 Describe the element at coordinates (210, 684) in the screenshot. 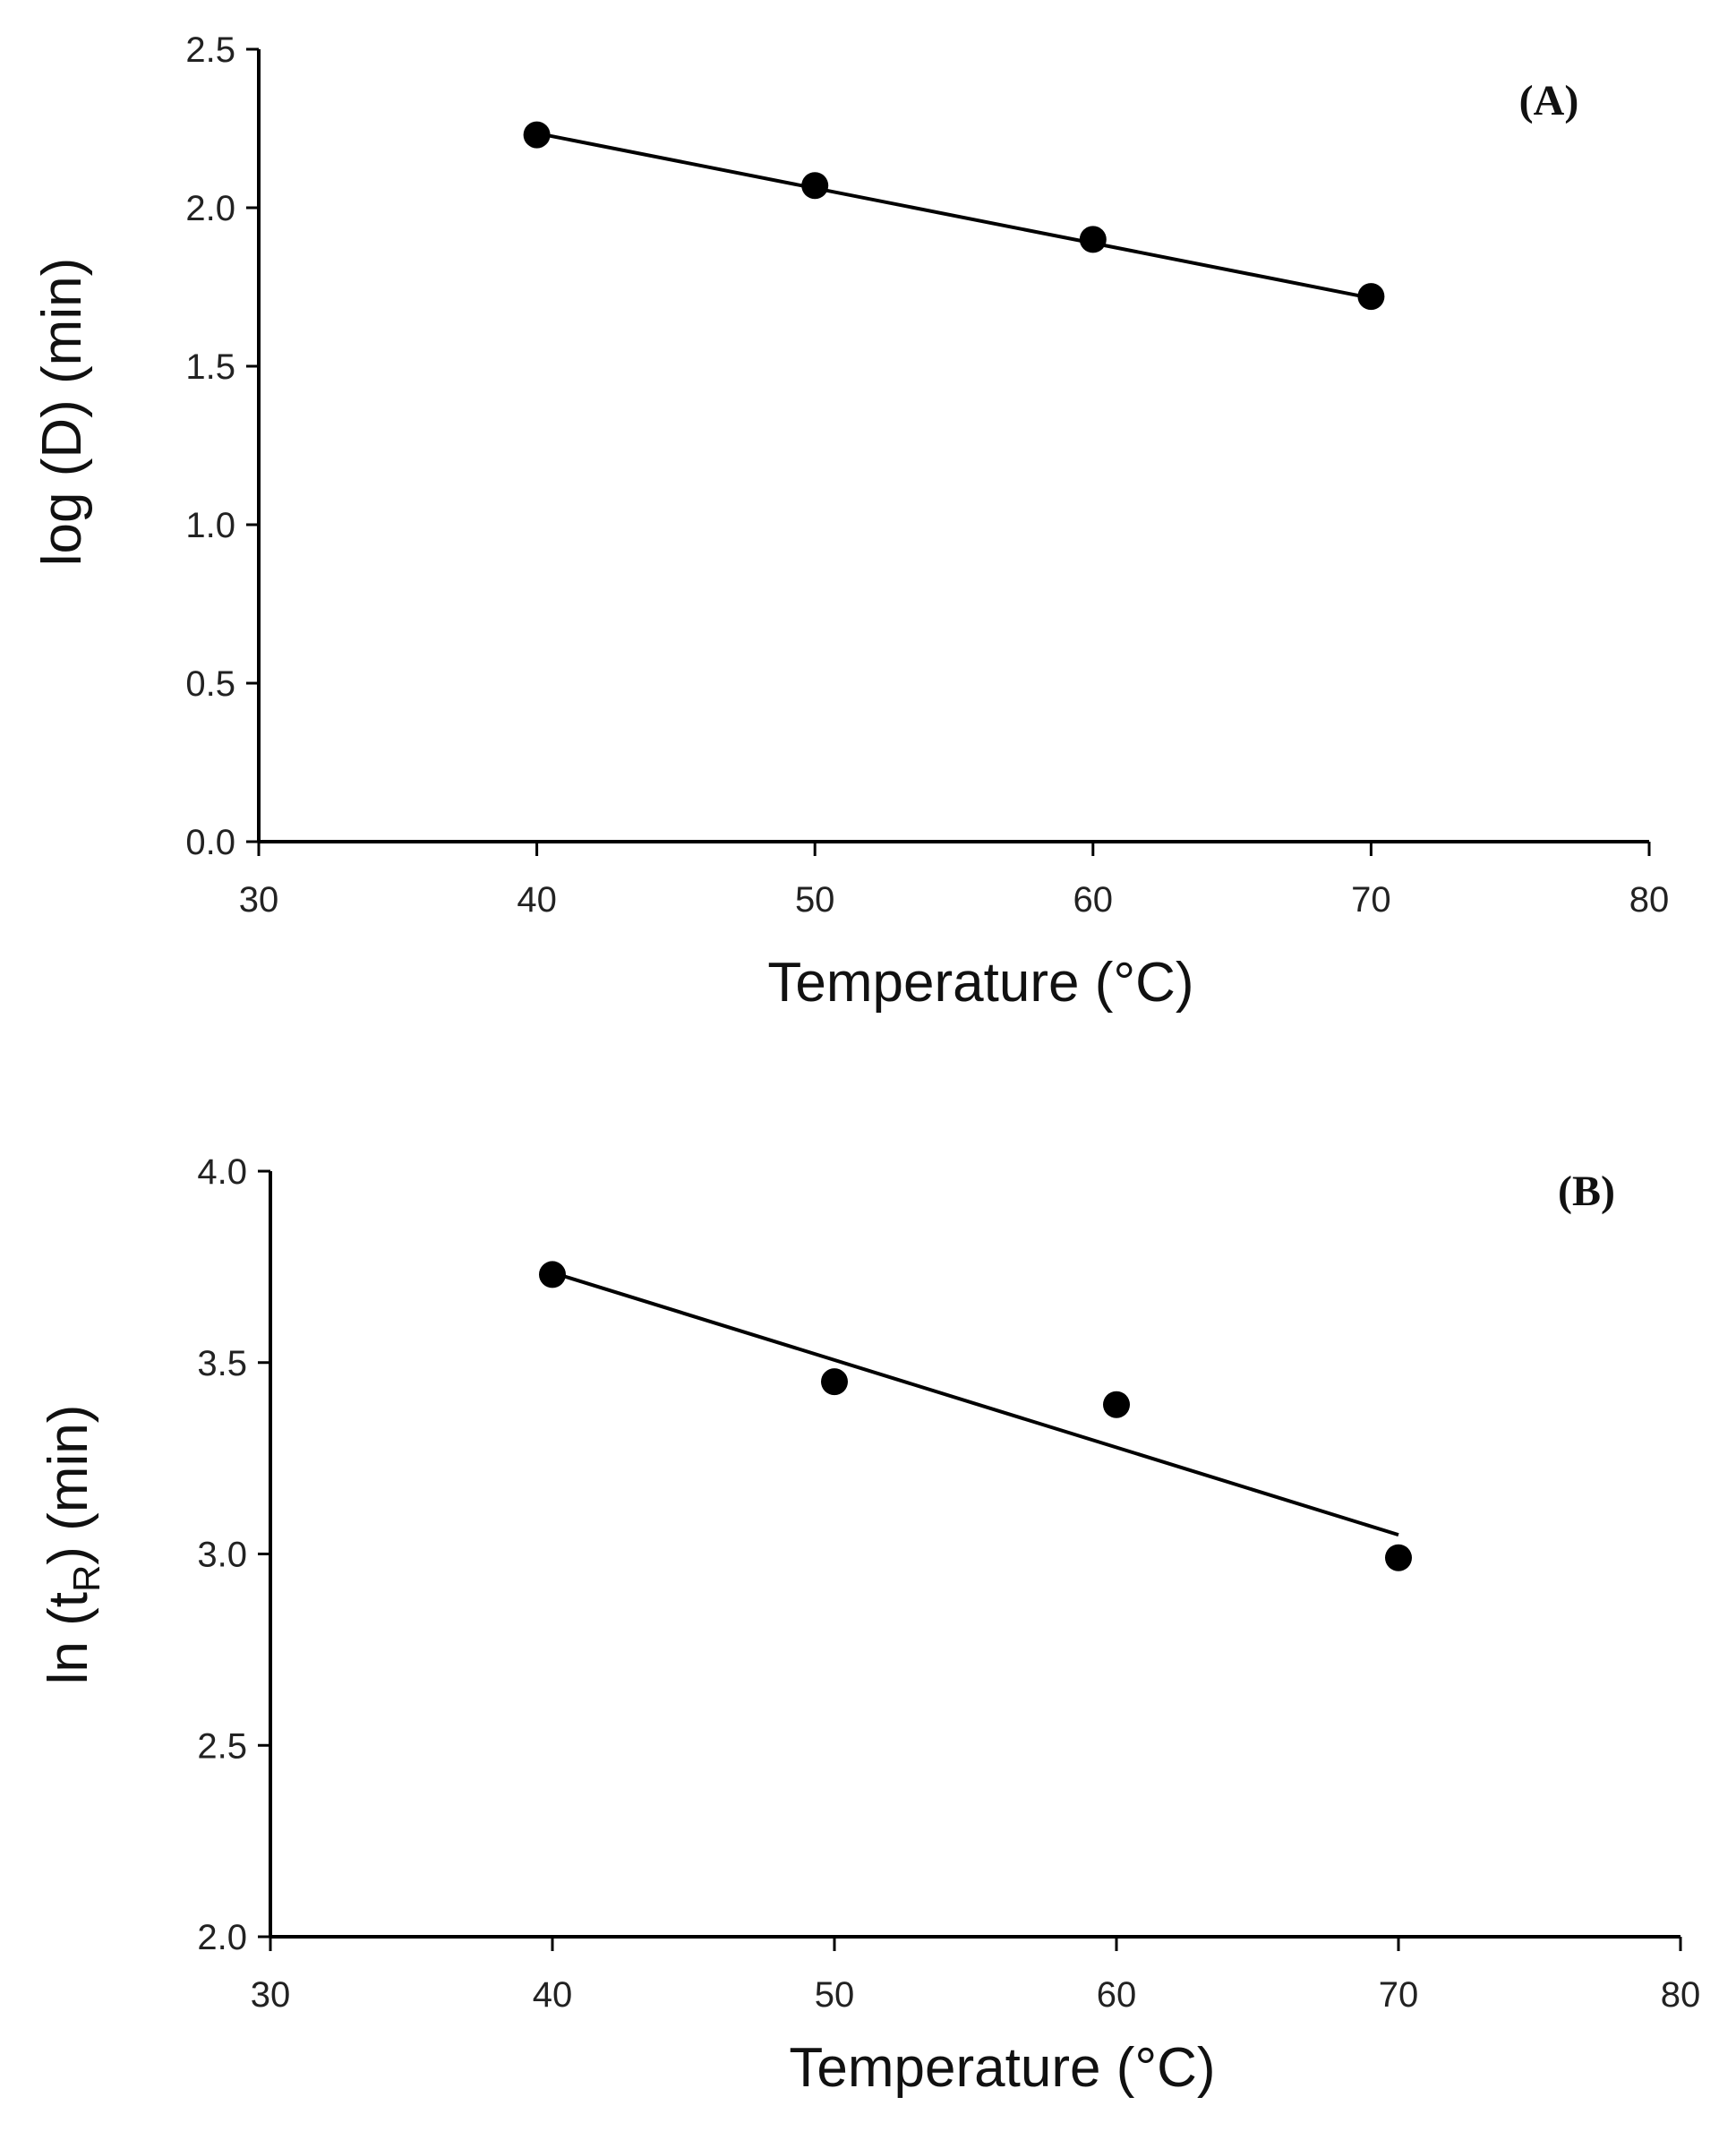

I see `y-tick-label: 0.5` at that location.